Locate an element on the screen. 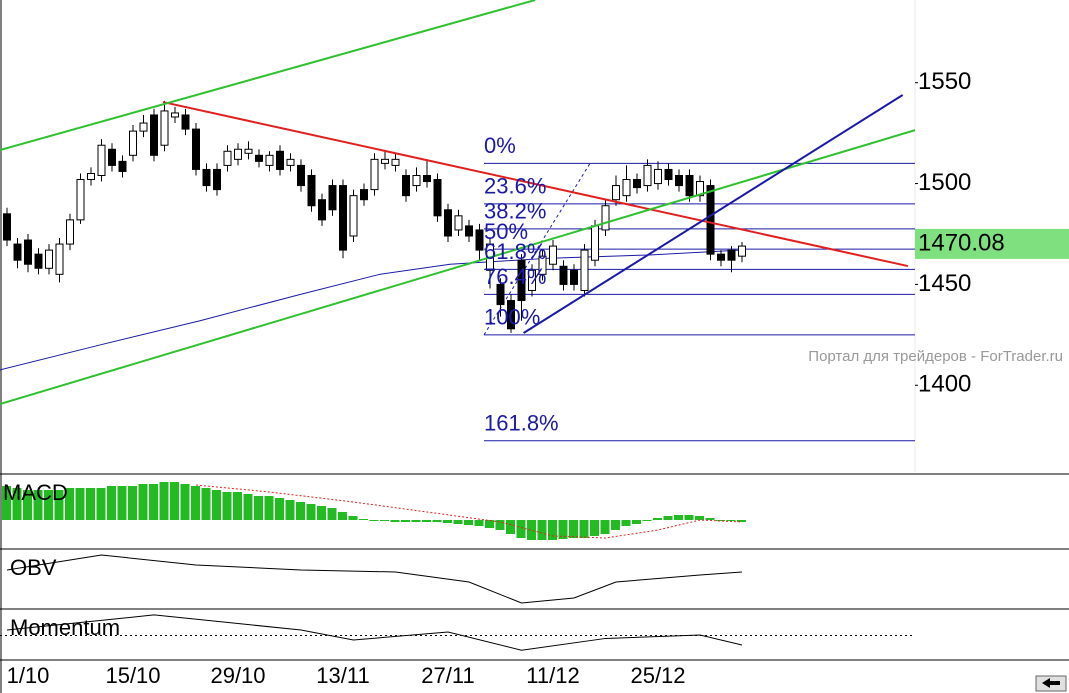  fib-label: 0% is located at coordinates (500, 145).